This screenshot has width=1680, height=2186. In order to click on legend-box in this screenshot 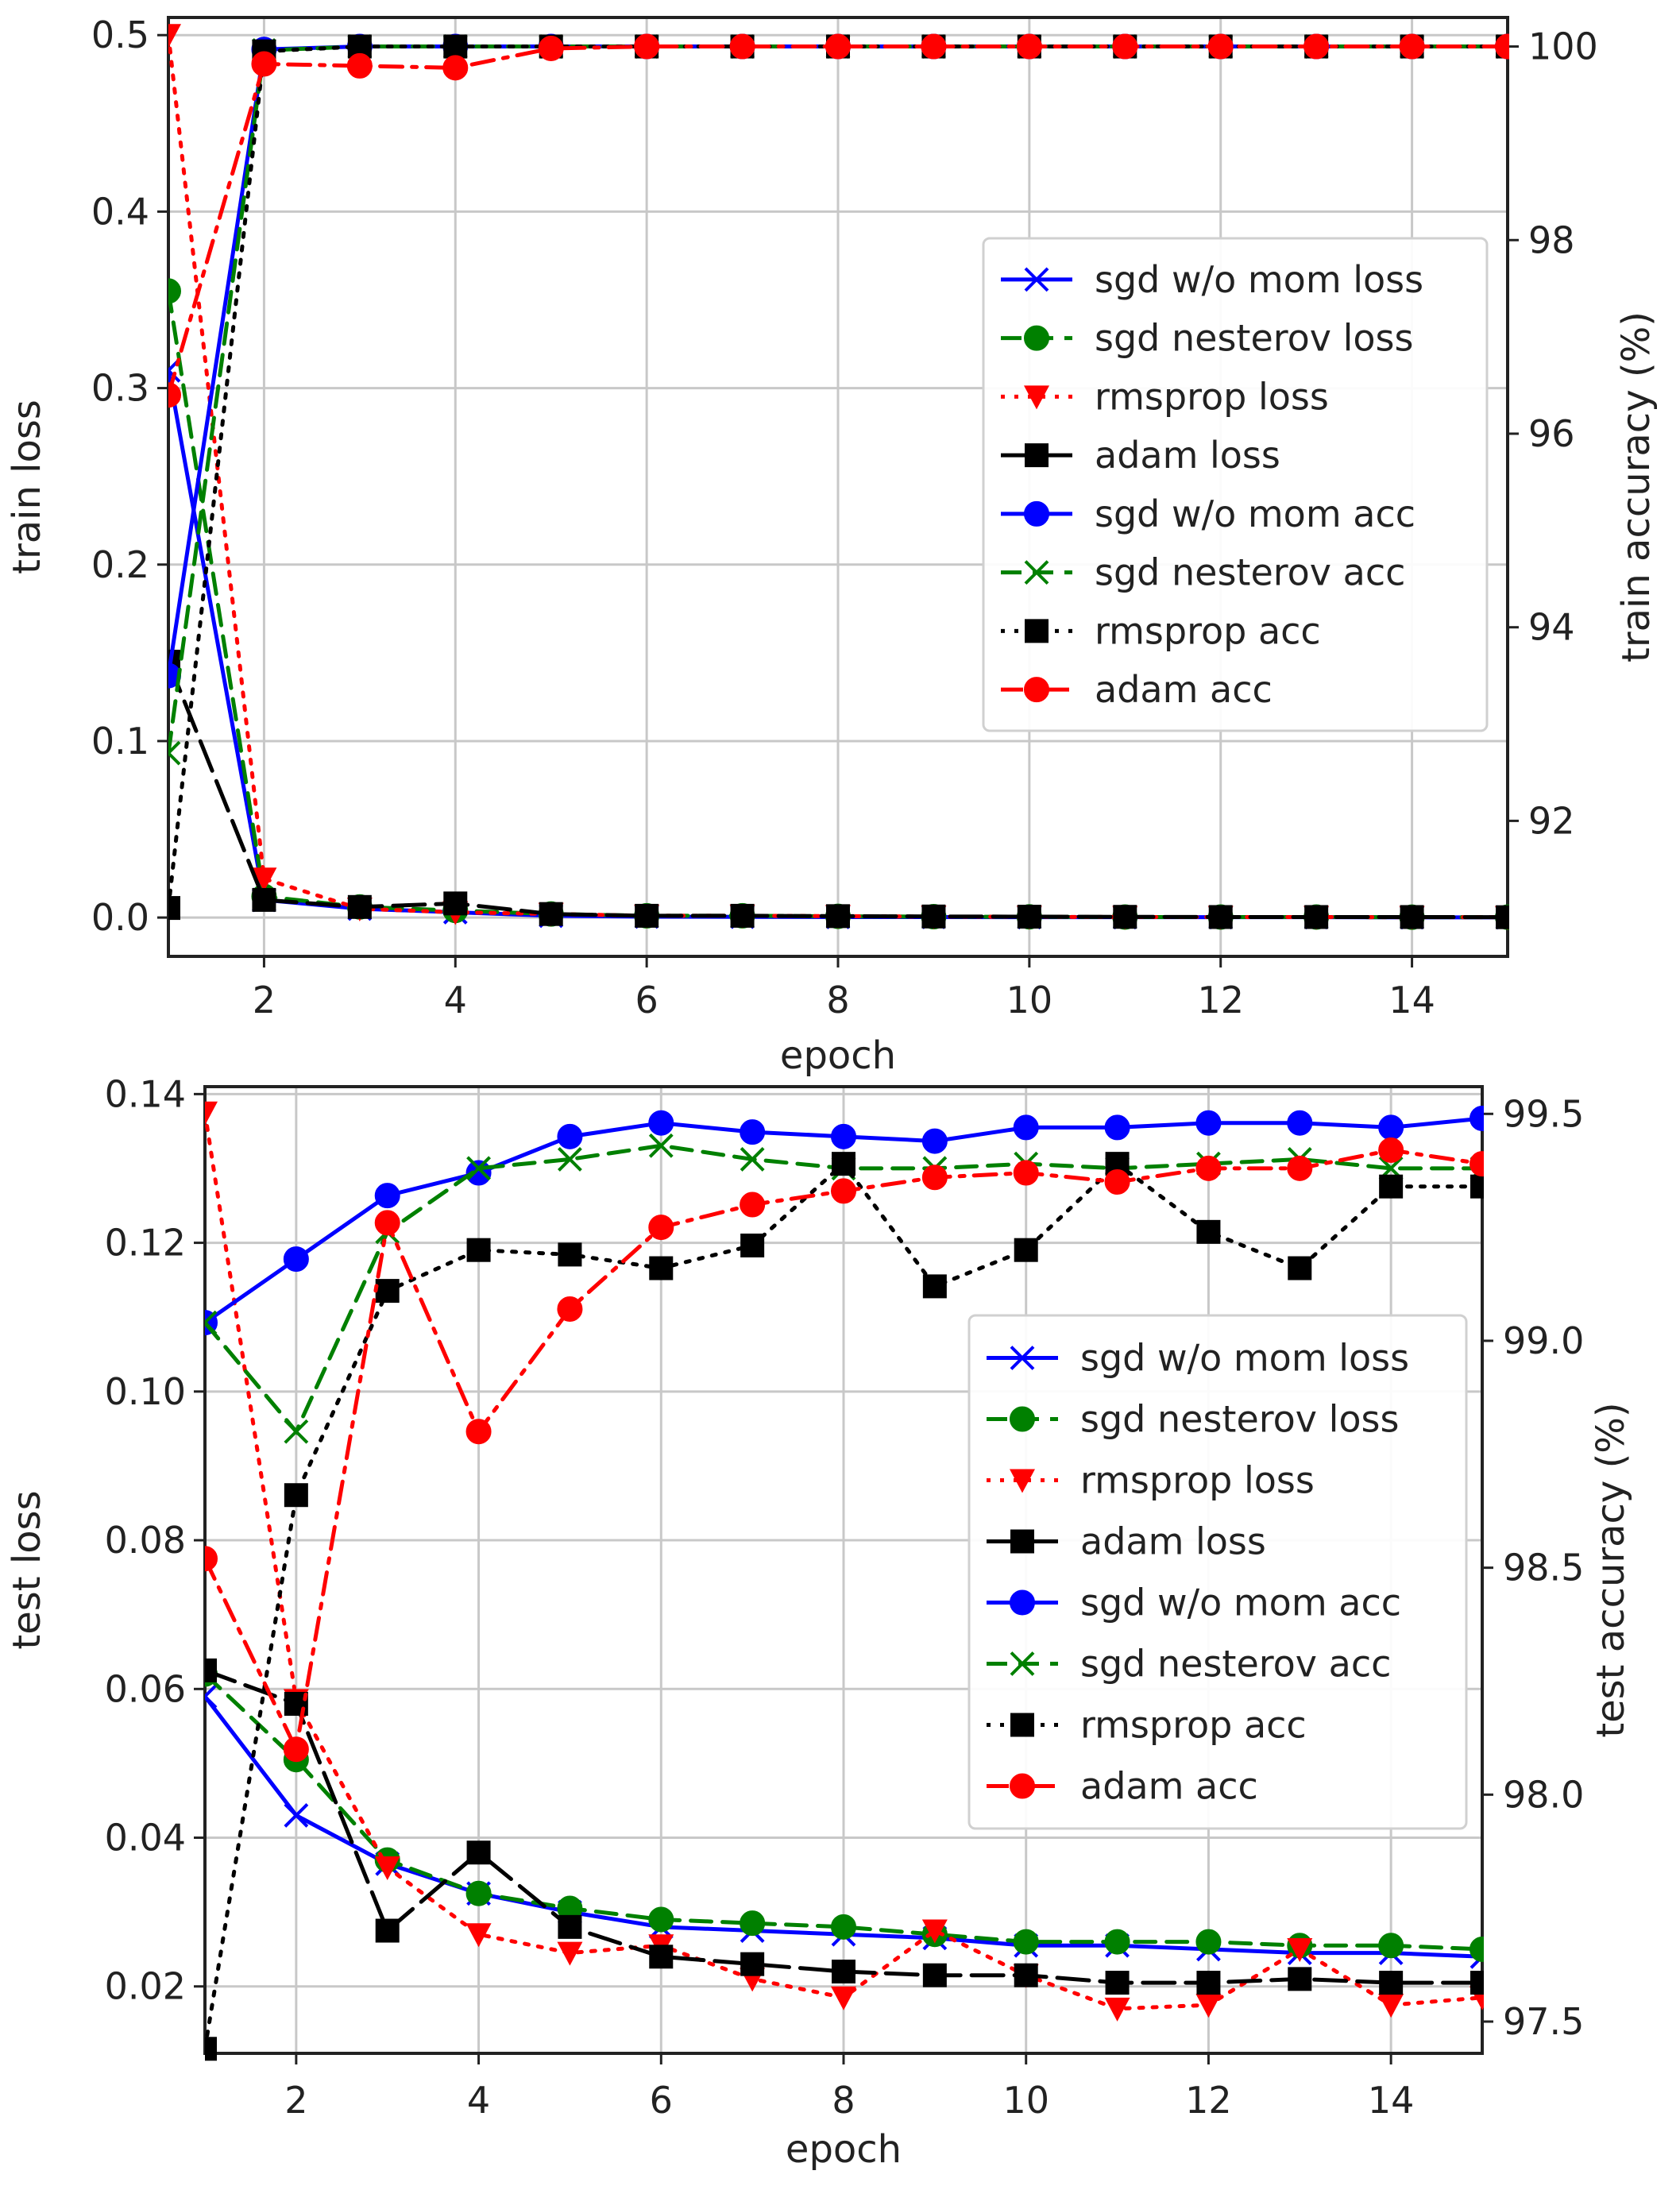, I will do `click(1235, 484)`.